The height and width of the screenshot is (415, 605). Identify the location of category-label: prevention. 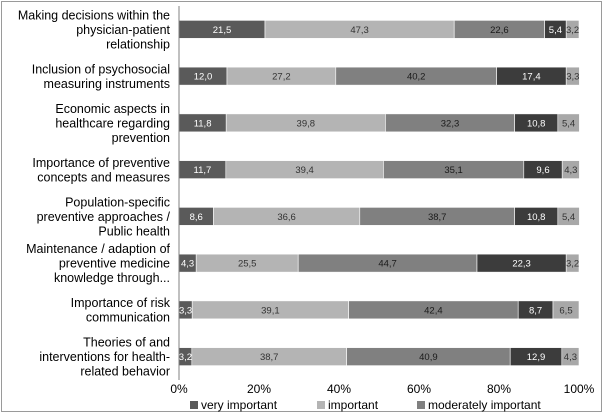
(141, 138).